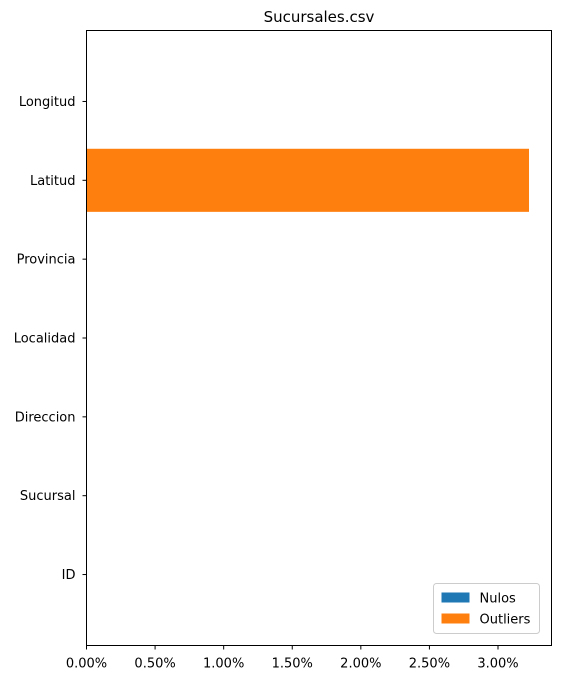  Describe the element at coordinates (48, 496) in the screenshot. I see `y-tick-label: Sucursal` at that location.